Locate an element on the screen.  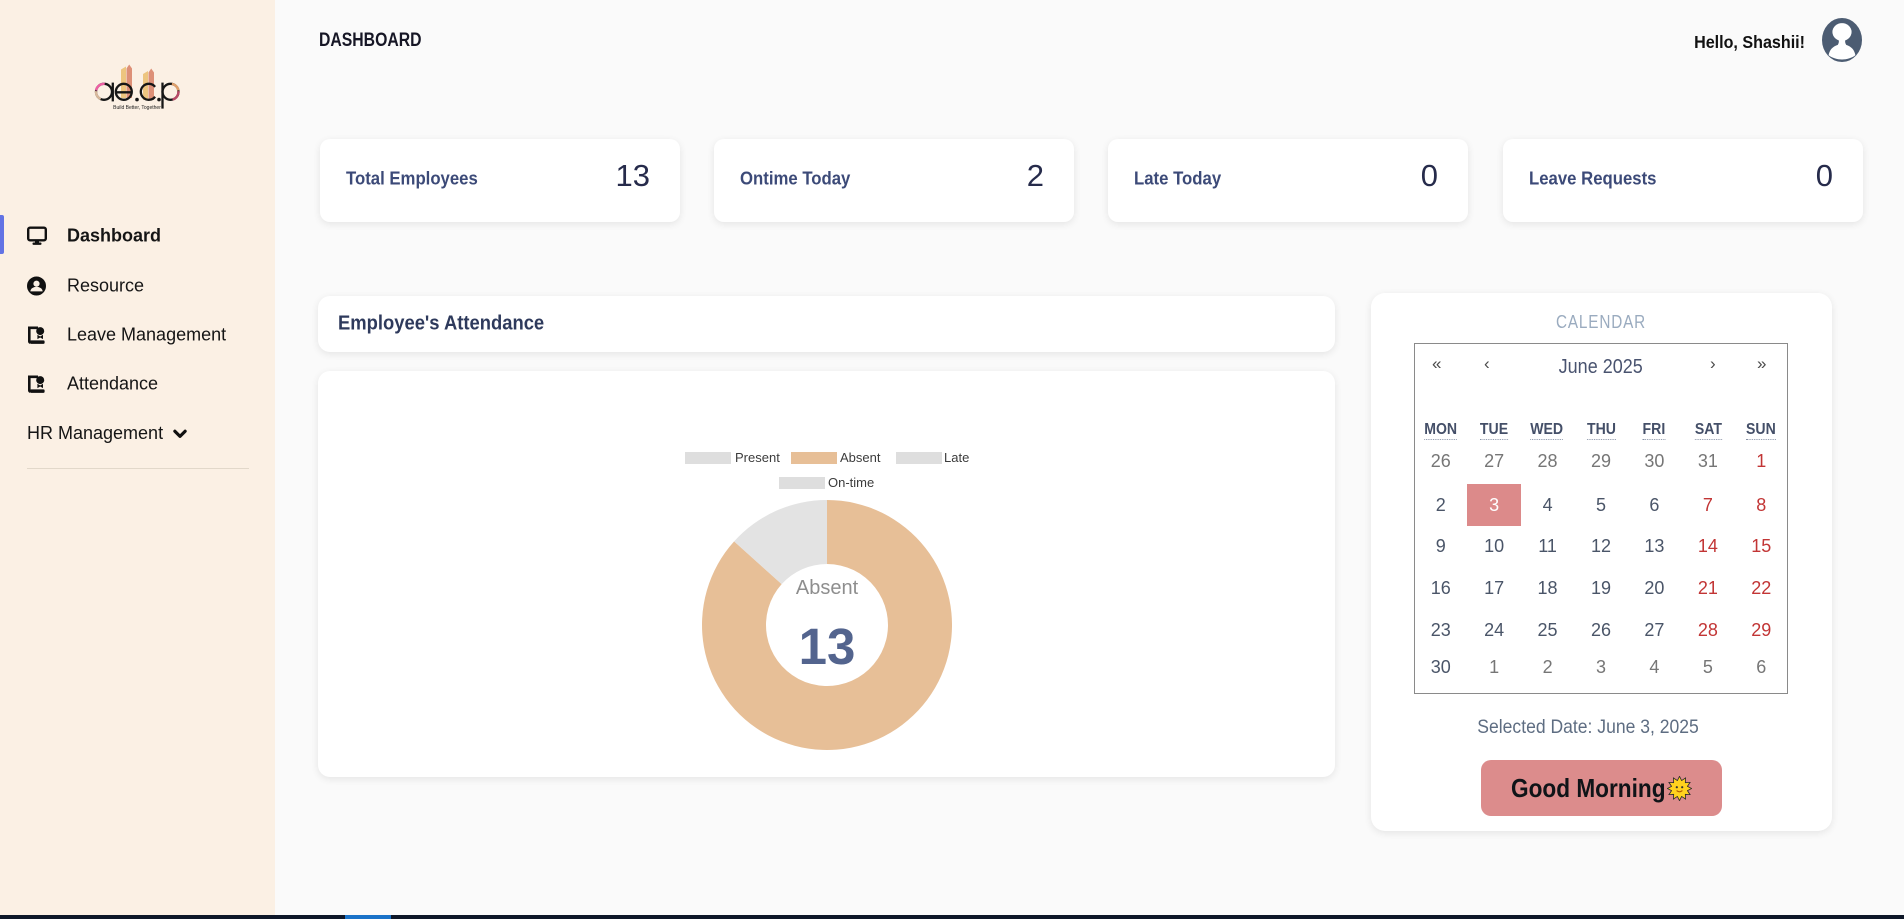
svg-text: Build Better, Together is located at coordinates (137, 108).